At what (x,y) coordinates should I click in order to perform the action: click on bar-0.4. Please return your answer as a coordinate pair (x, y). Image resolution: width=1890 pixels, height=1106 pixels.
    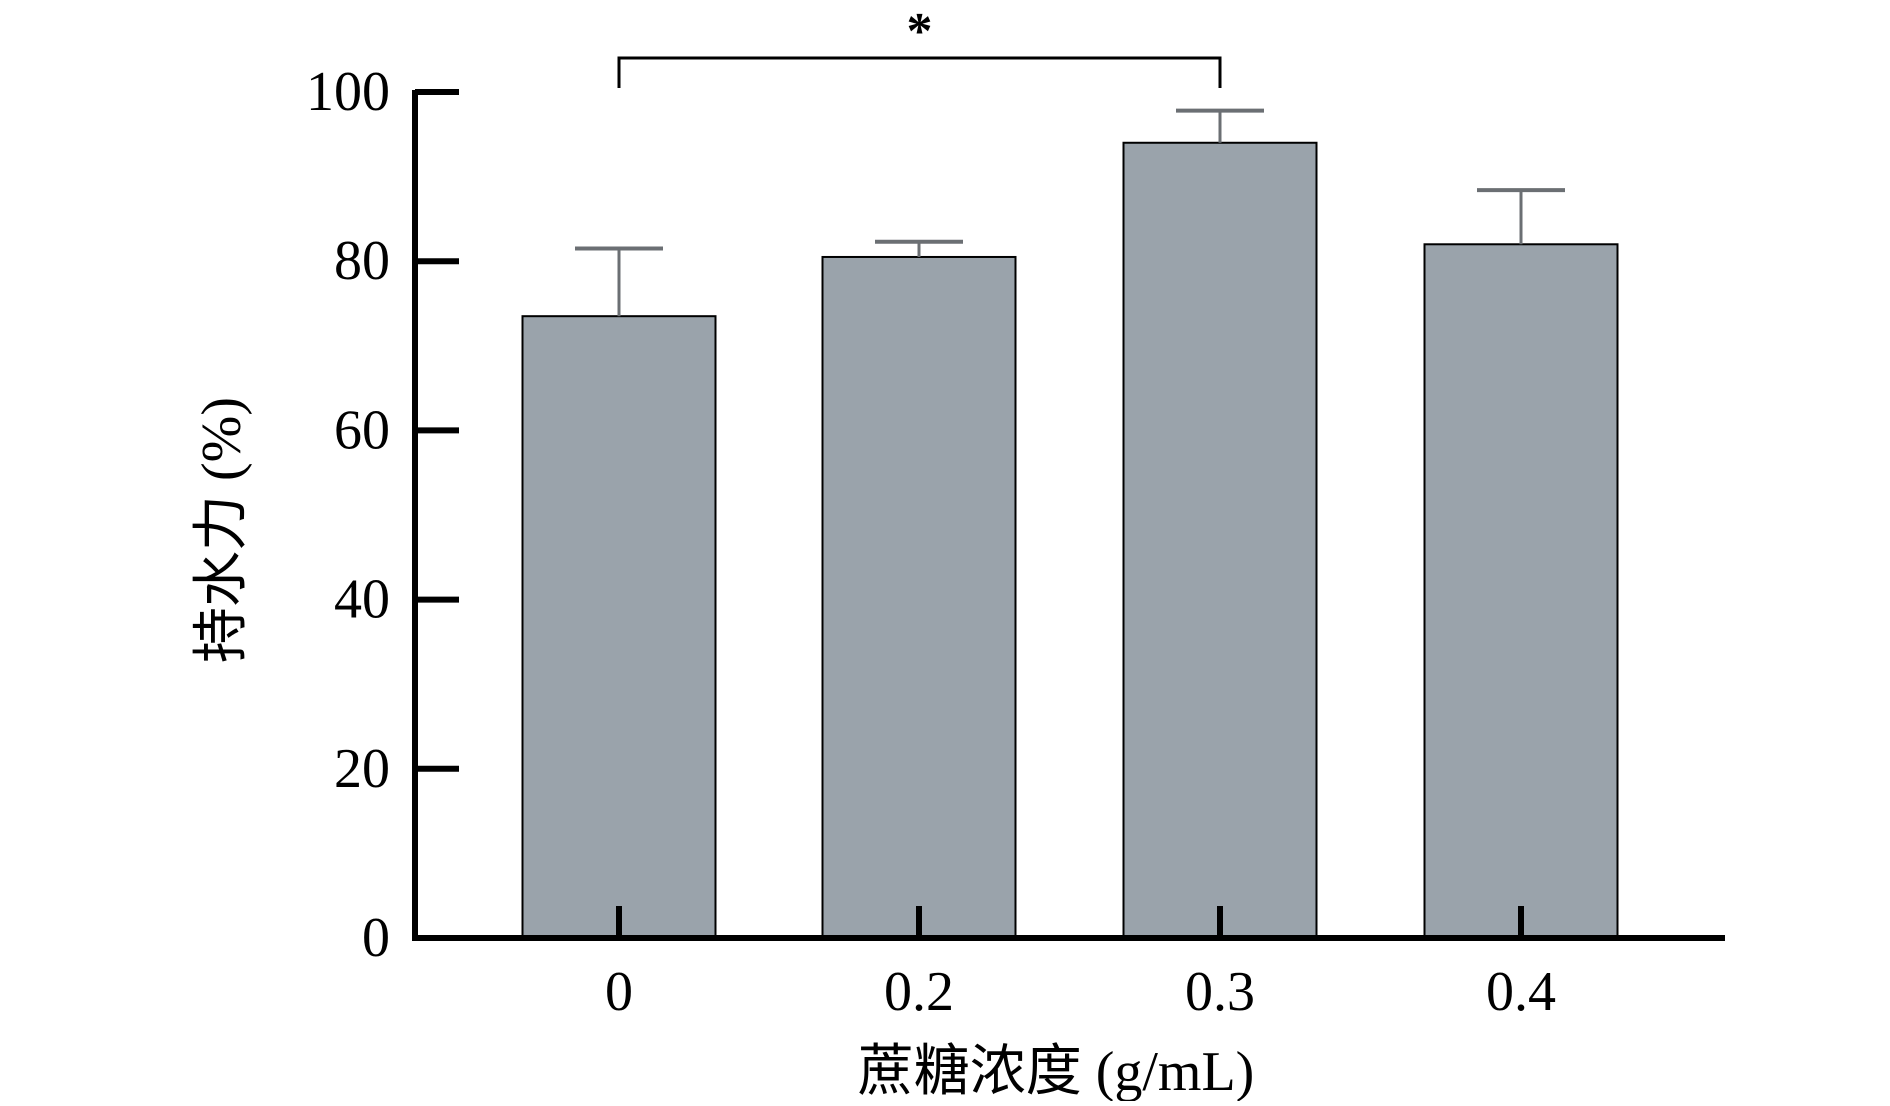
    Looking at the image, I should click on (1521, 591).